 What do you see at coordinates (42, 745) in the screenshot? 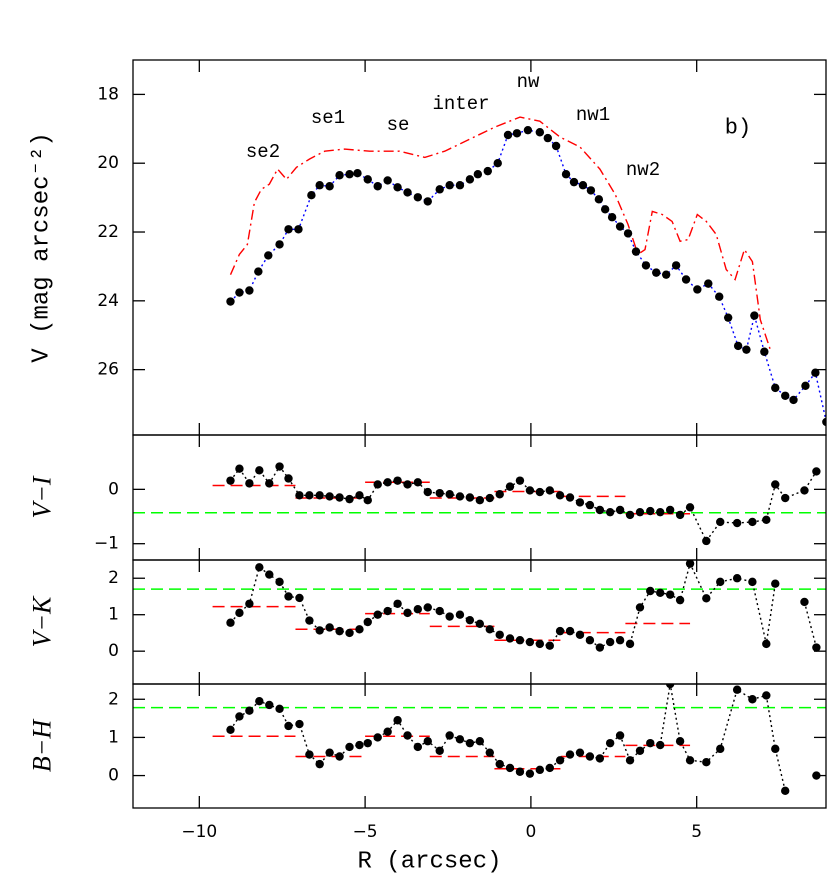
I see `y-axis-title: B−H` at bounding box center [42, 745].